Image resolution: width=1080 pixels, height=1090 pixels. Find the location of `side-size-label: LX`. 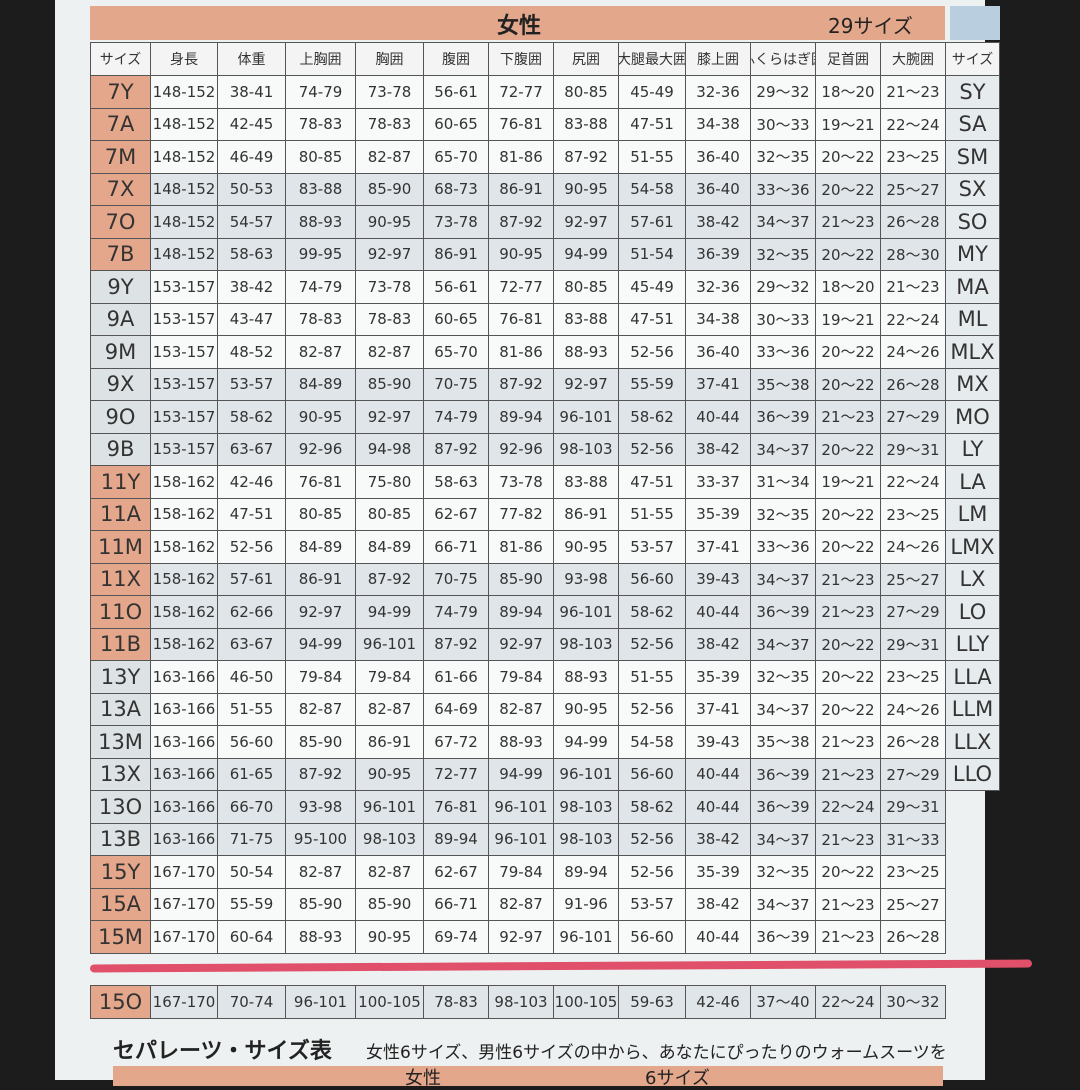

side-size-label: LX is located at coordinates (972, 579).